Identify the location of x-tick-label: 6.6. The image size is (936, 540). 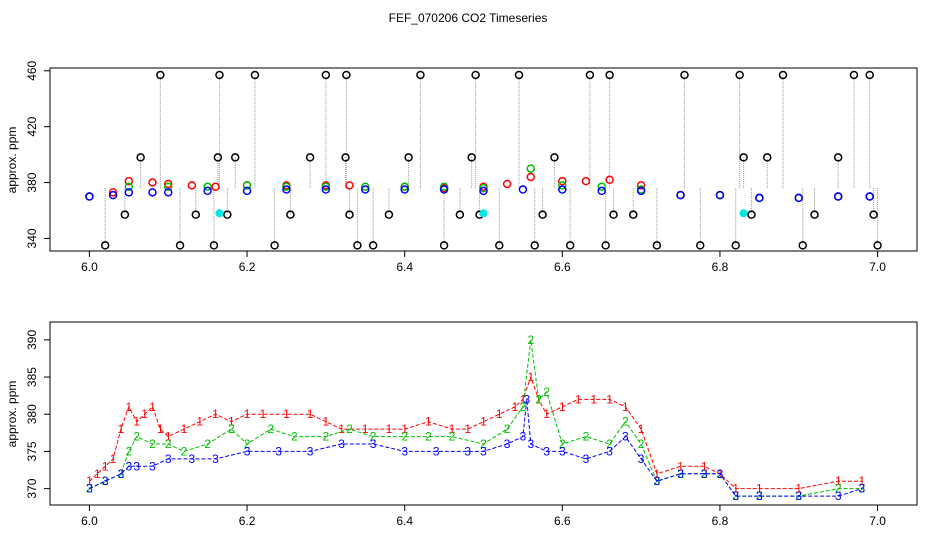
(562, 267).